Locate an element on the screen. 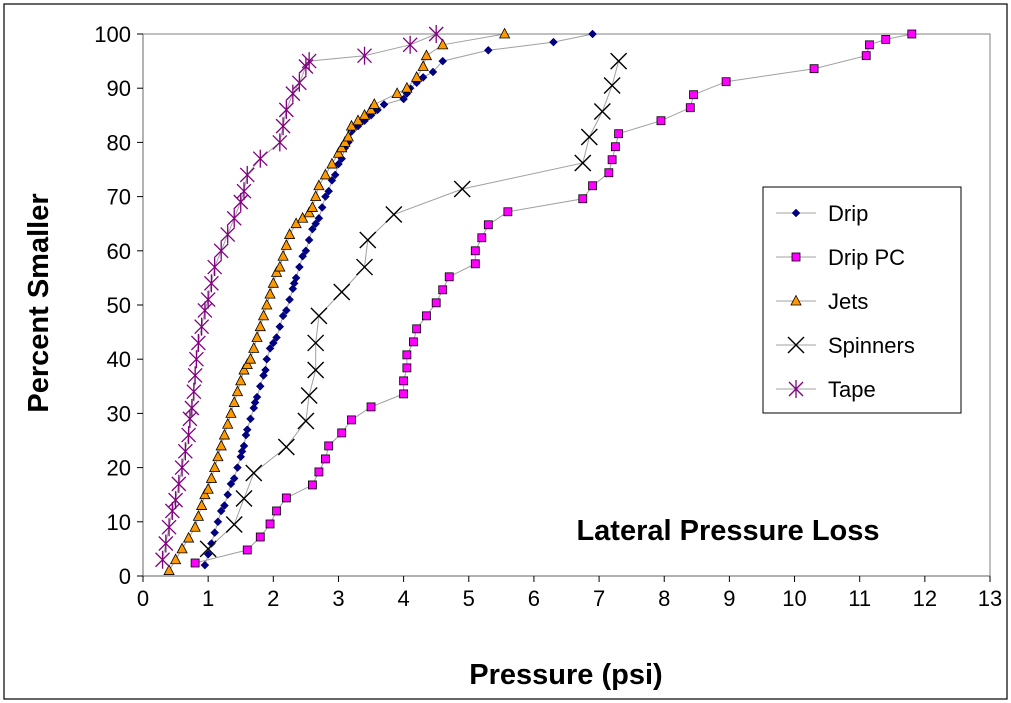 This screenshot has height=703, width=1011. x-tick-label: 11 is located at coordinates (859, 598).